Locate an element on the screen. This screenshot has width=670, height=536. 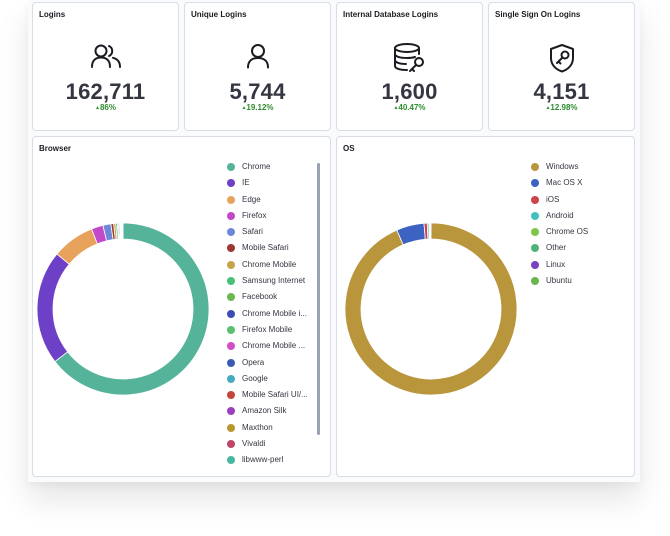
user-icon is located at coordinates (258, 58).